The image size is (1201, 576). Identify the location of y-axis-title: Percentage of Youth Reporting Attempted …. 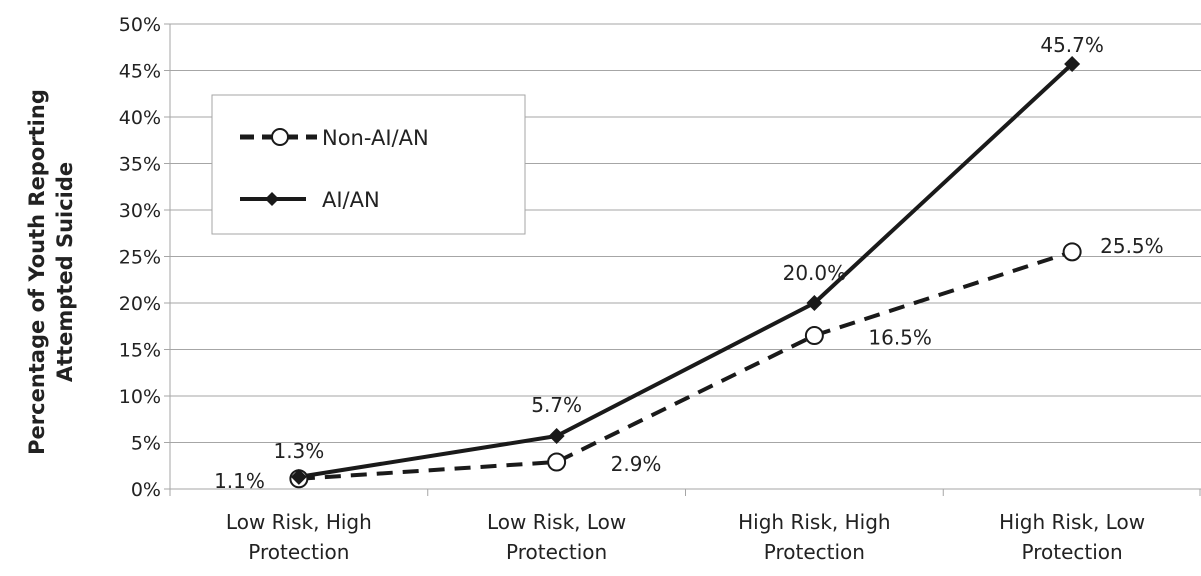
(51, 272).